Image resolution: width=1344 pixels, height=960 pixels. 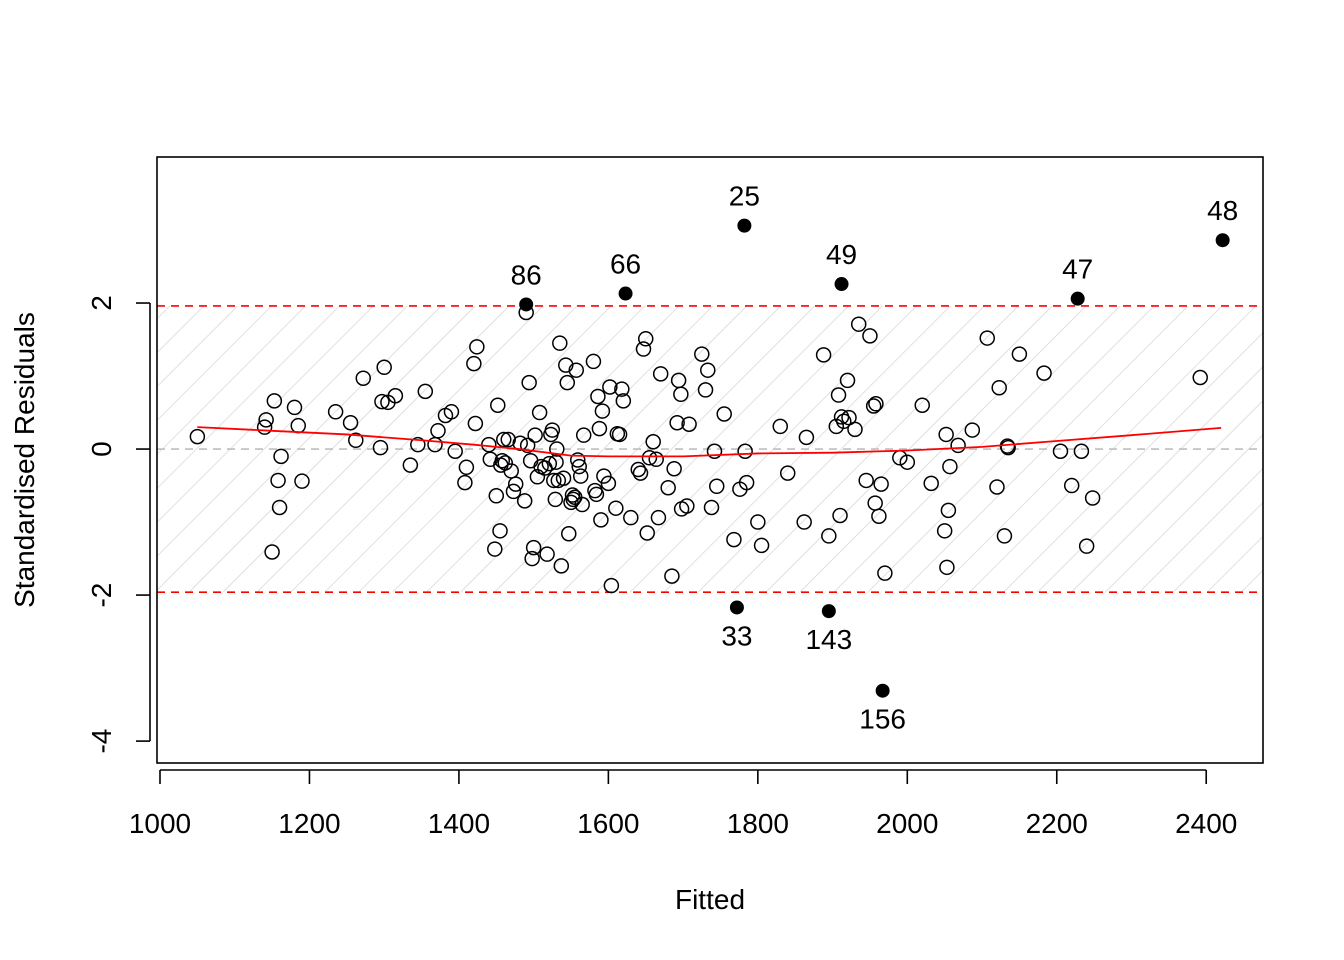 What do you see at coordinates (309, 823) in the screenshot?
I see `x-tick-label: 1200` at bounding box center [309, 823].